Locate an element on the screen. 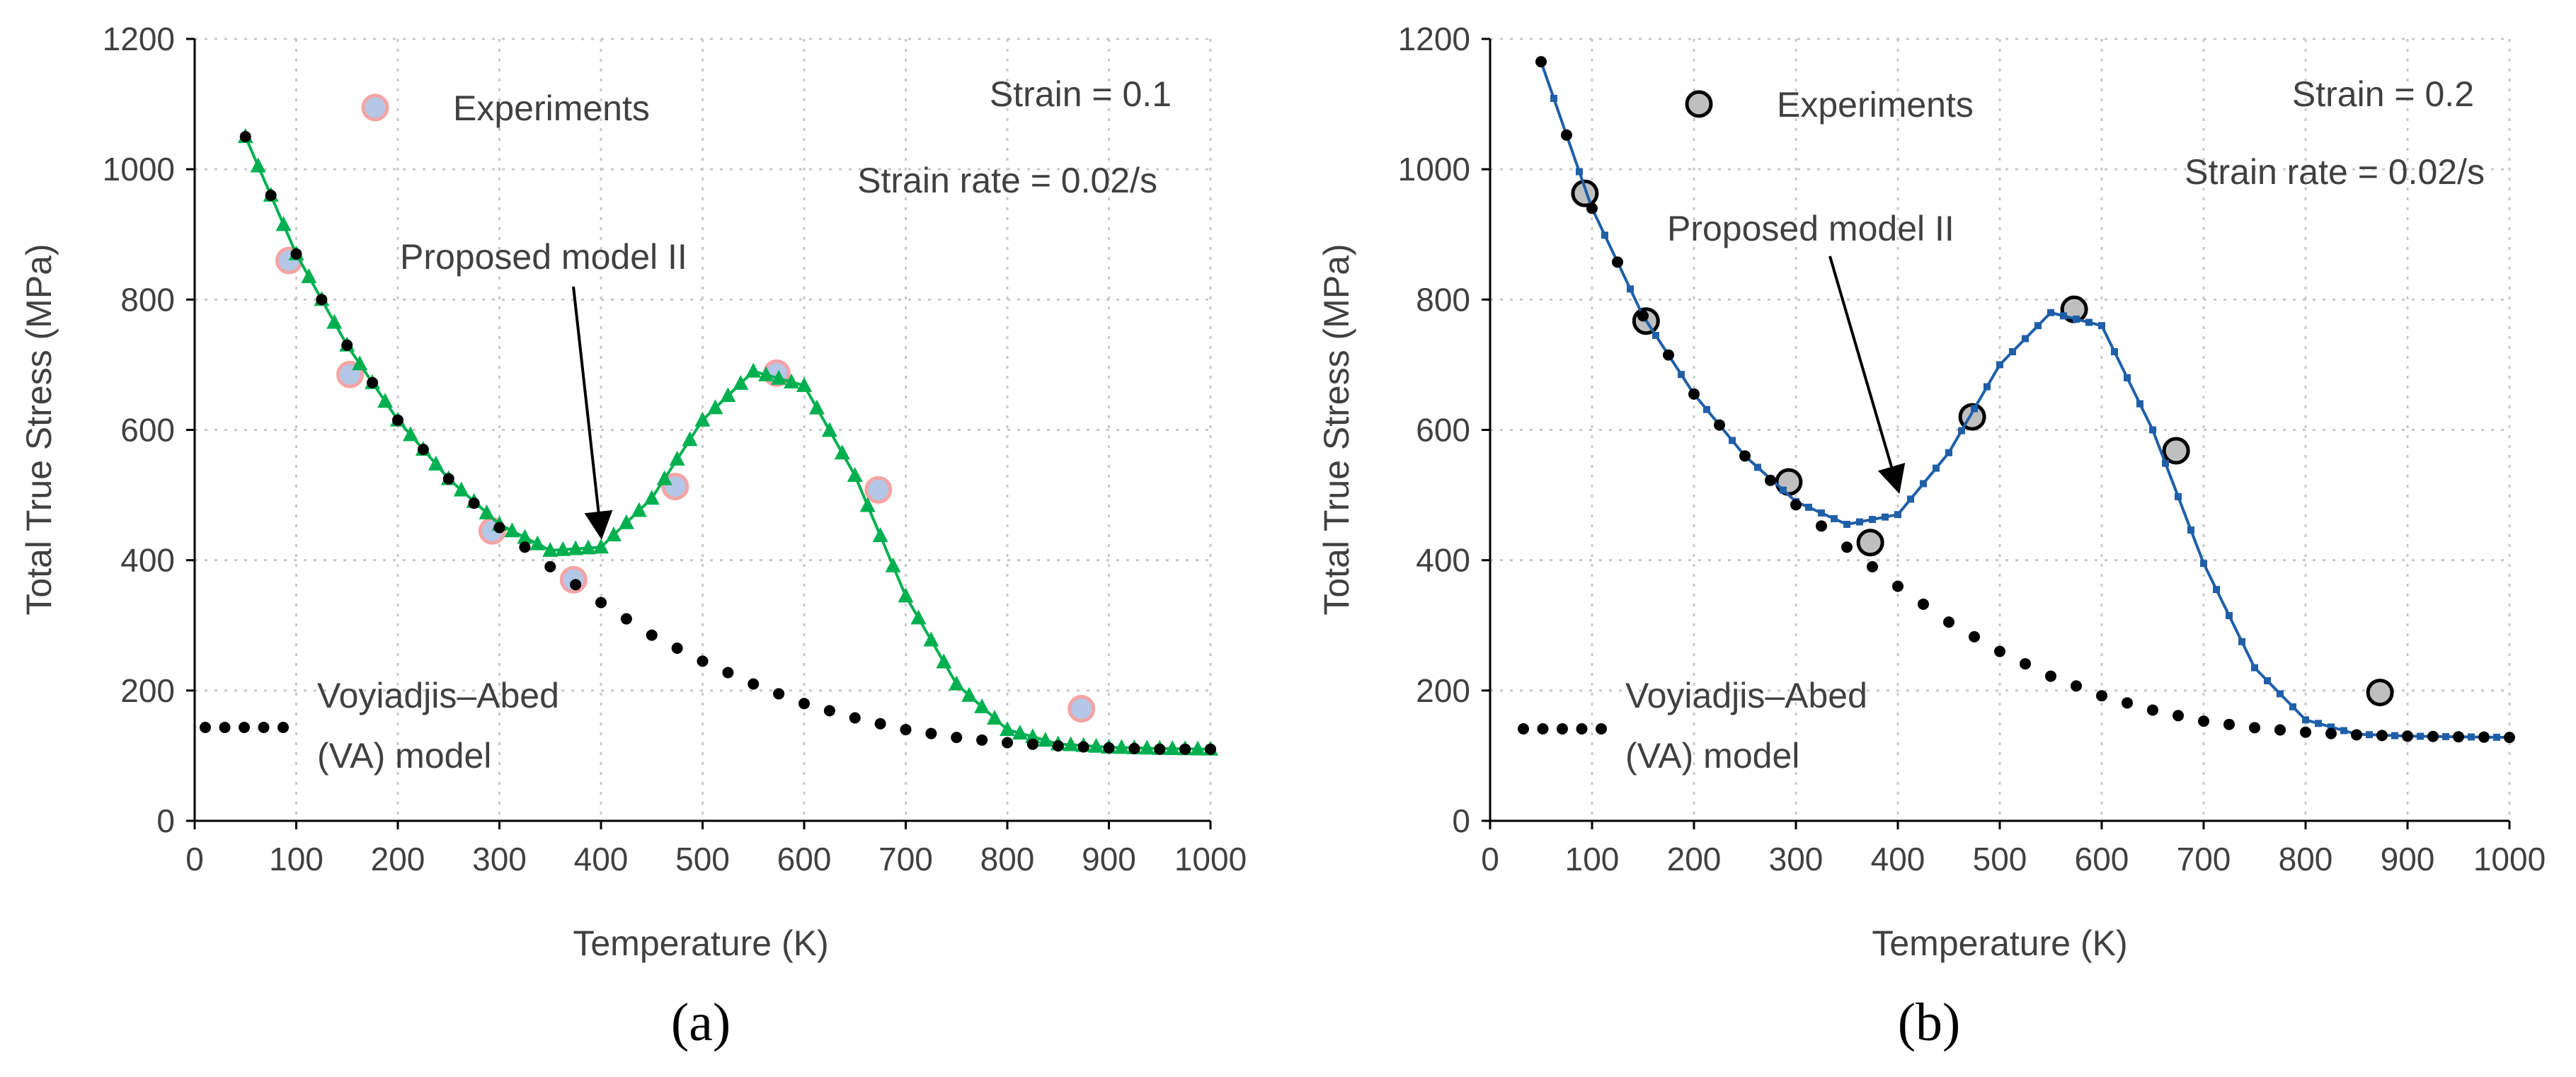 The width and height of the screenshot is (2576, 1077). x-tick-label: 700 is located at coordinates (905, 859).